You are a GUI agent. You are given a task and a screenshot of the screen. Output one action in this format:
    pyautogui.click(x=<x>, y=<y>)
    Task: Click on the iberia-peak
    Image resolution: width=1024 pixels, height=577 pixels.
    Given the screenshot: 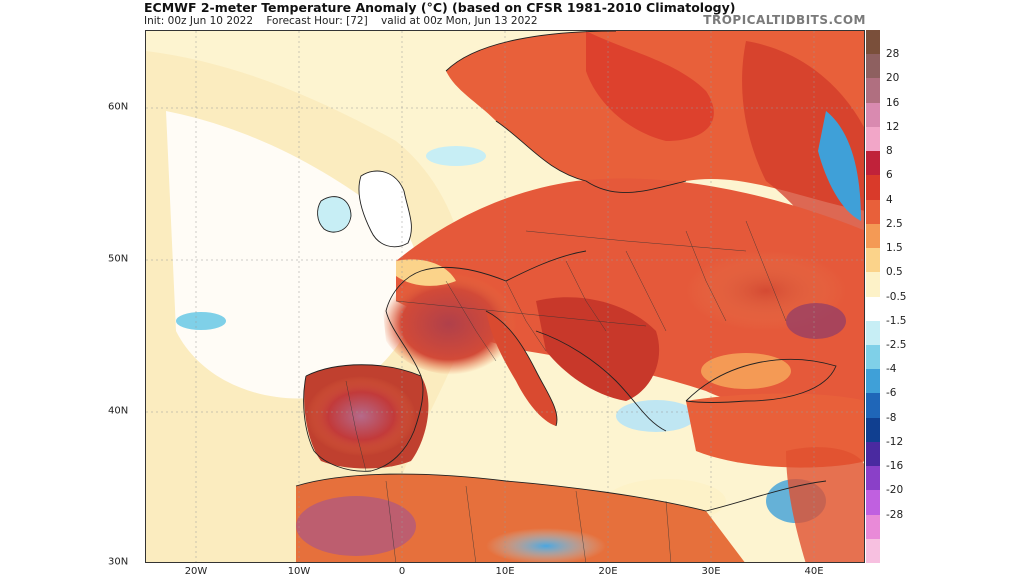 What is the action you would take?
    pyautogui.click(x=361, y=416)
    